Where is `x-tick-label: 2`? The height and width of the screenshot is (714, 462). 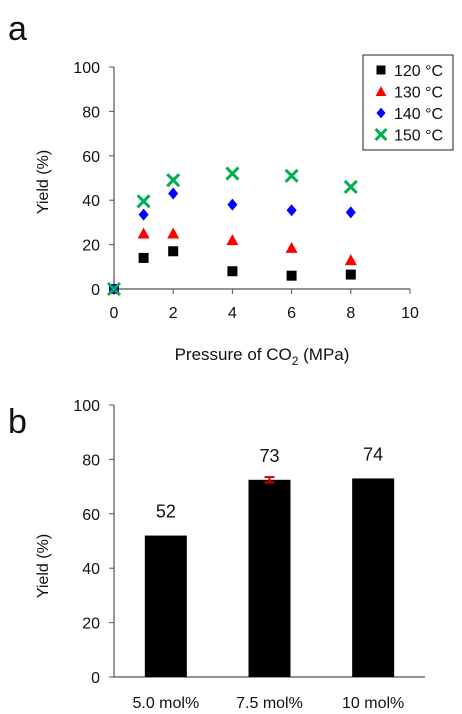 x-tick-label: 2 is located at coordinates (173, 313).